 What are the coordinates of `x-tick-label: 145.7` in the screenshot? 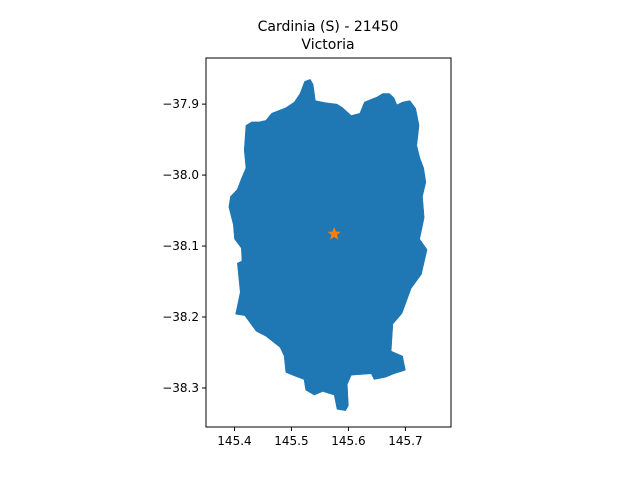 It's located at (405, 441).